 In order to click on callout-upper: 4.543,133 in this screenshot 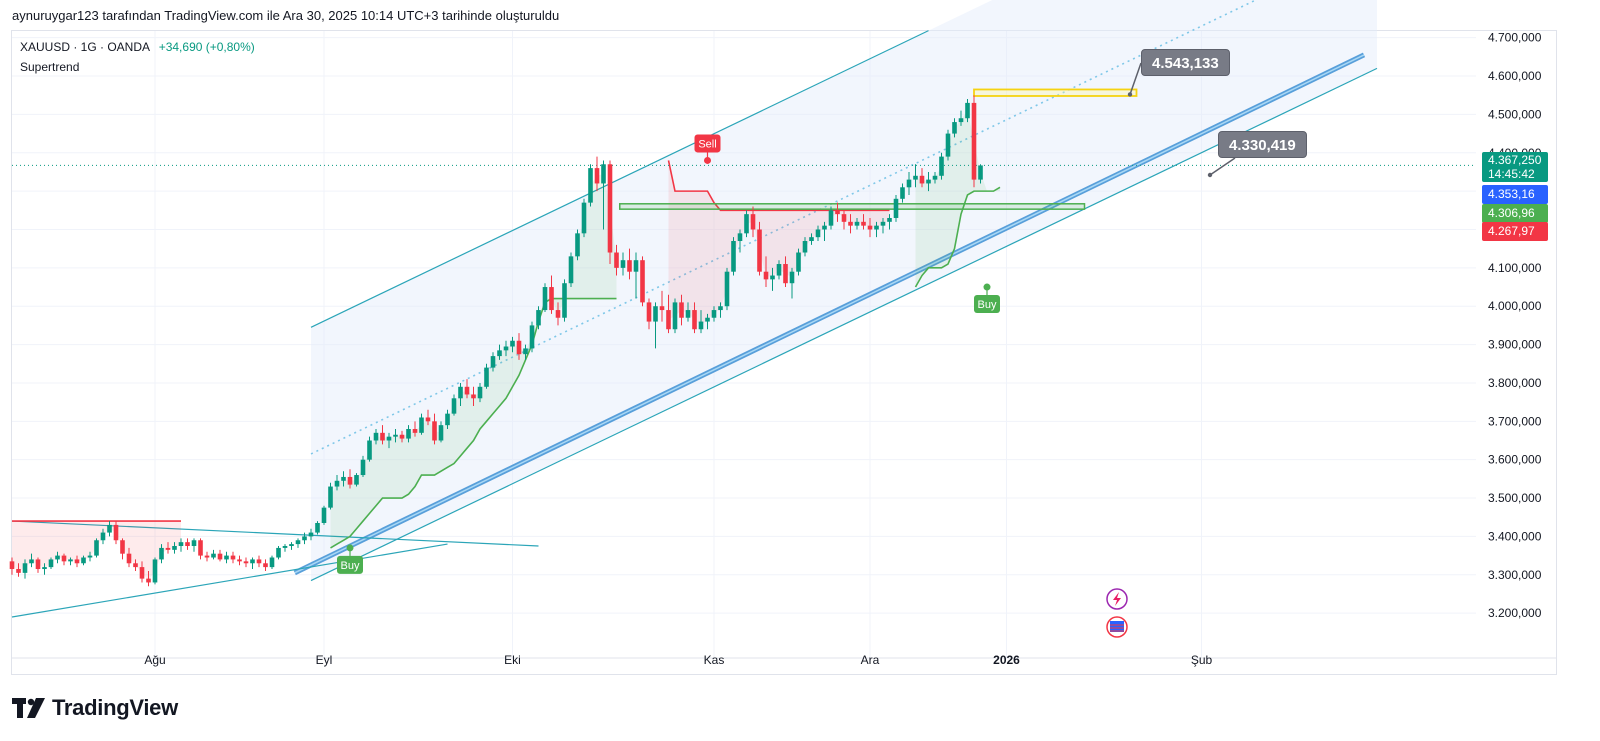, I will do `click(1185, 62)`.